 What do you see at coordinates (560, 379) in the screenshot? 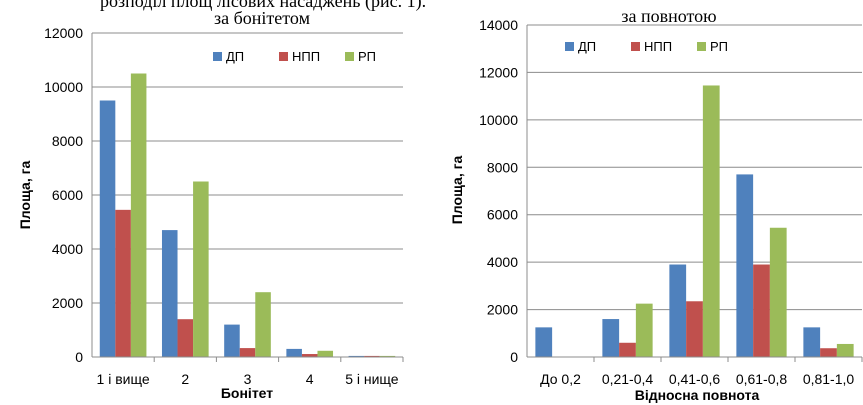
I see `x-tick-label: До 0,2` at bounding box center [560, 379].